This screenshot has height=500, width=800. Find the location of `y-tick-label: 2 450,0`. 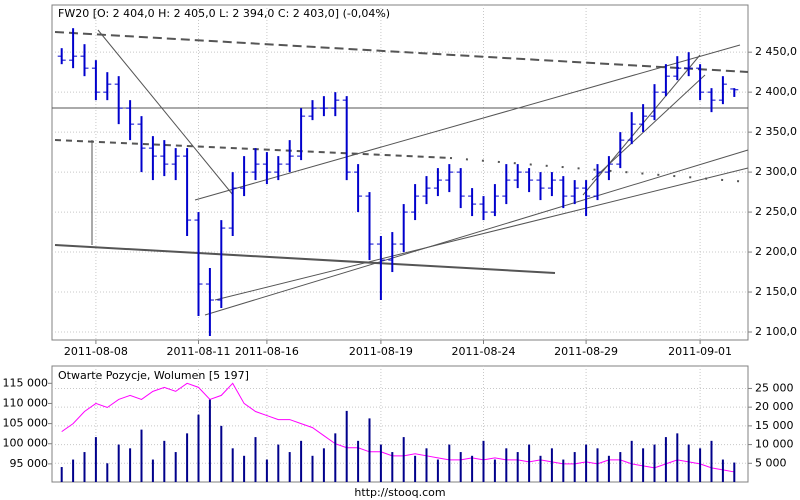

y-tick-label: 2 450,0 is located at coordinates (776, 51).